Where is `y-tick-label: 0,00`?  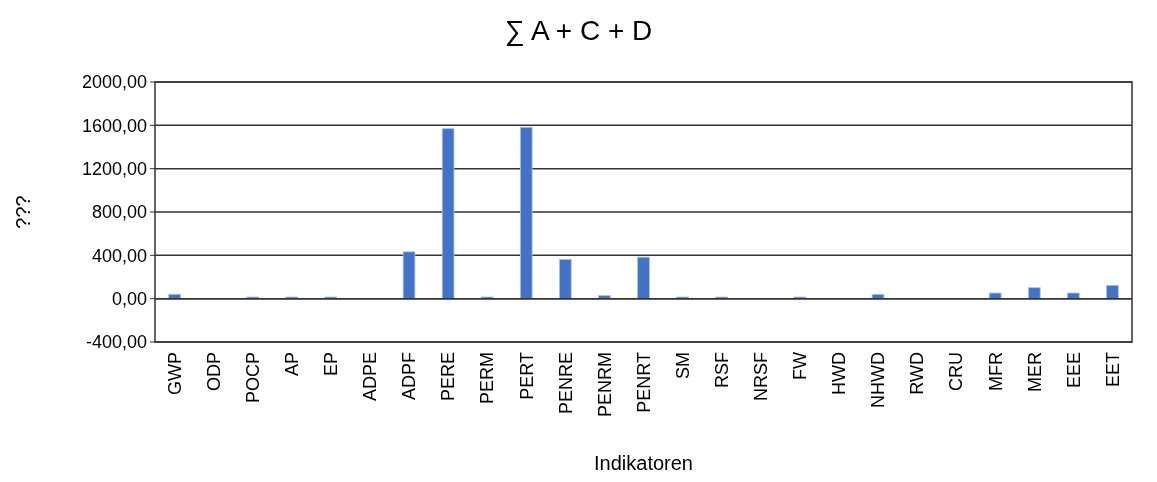
y-tick-label: 0,00 is located at coordinates (129, 298).